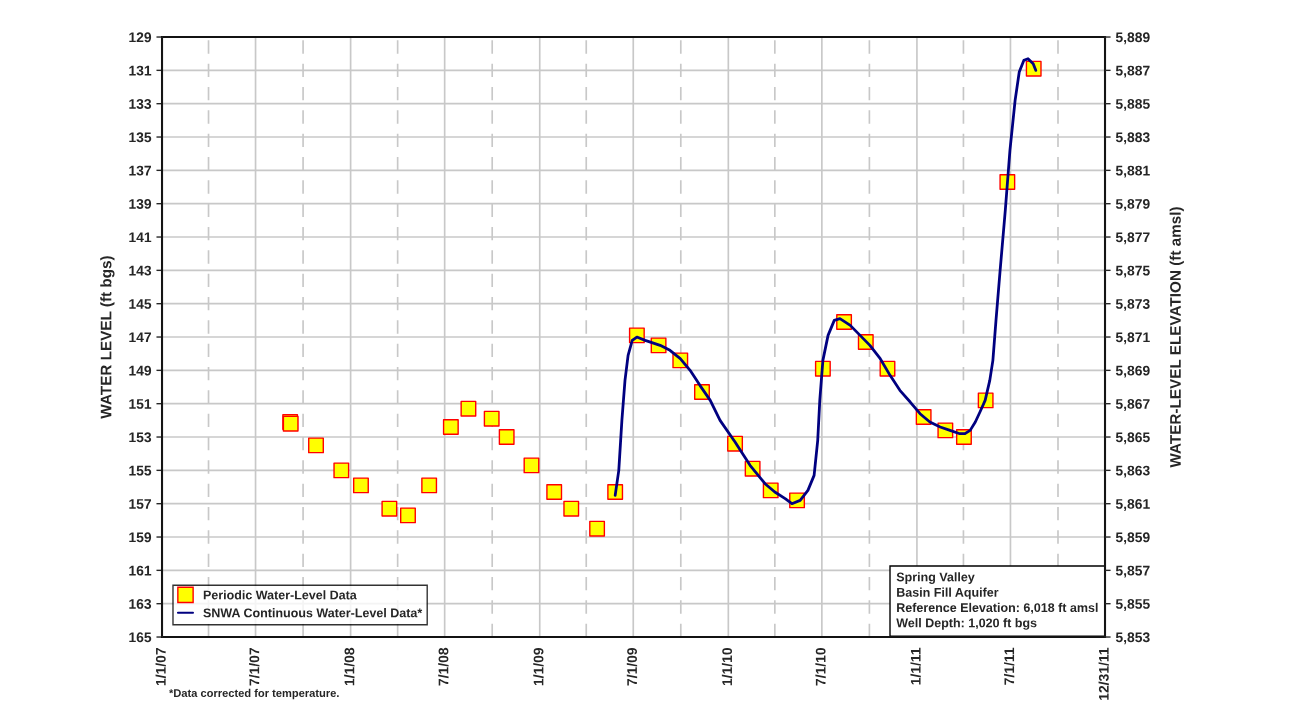  I want to click on y-tick-label: 153, so click(140, 437).